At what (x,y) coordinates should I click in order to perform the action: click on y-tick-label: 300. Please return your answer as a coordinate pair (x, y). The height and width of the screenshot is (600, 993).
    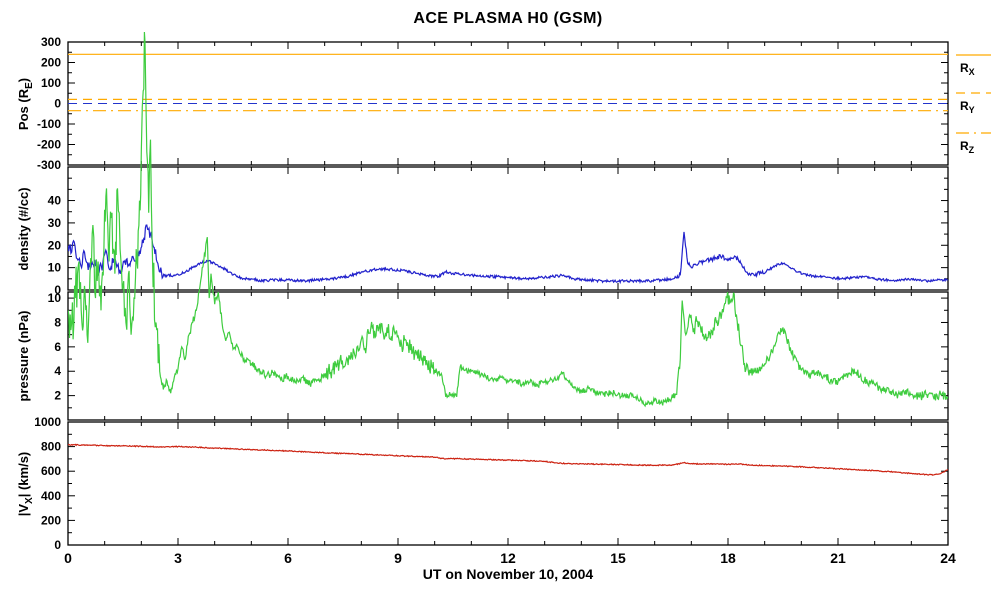
    Looking at the image, I should click on (51, 42).